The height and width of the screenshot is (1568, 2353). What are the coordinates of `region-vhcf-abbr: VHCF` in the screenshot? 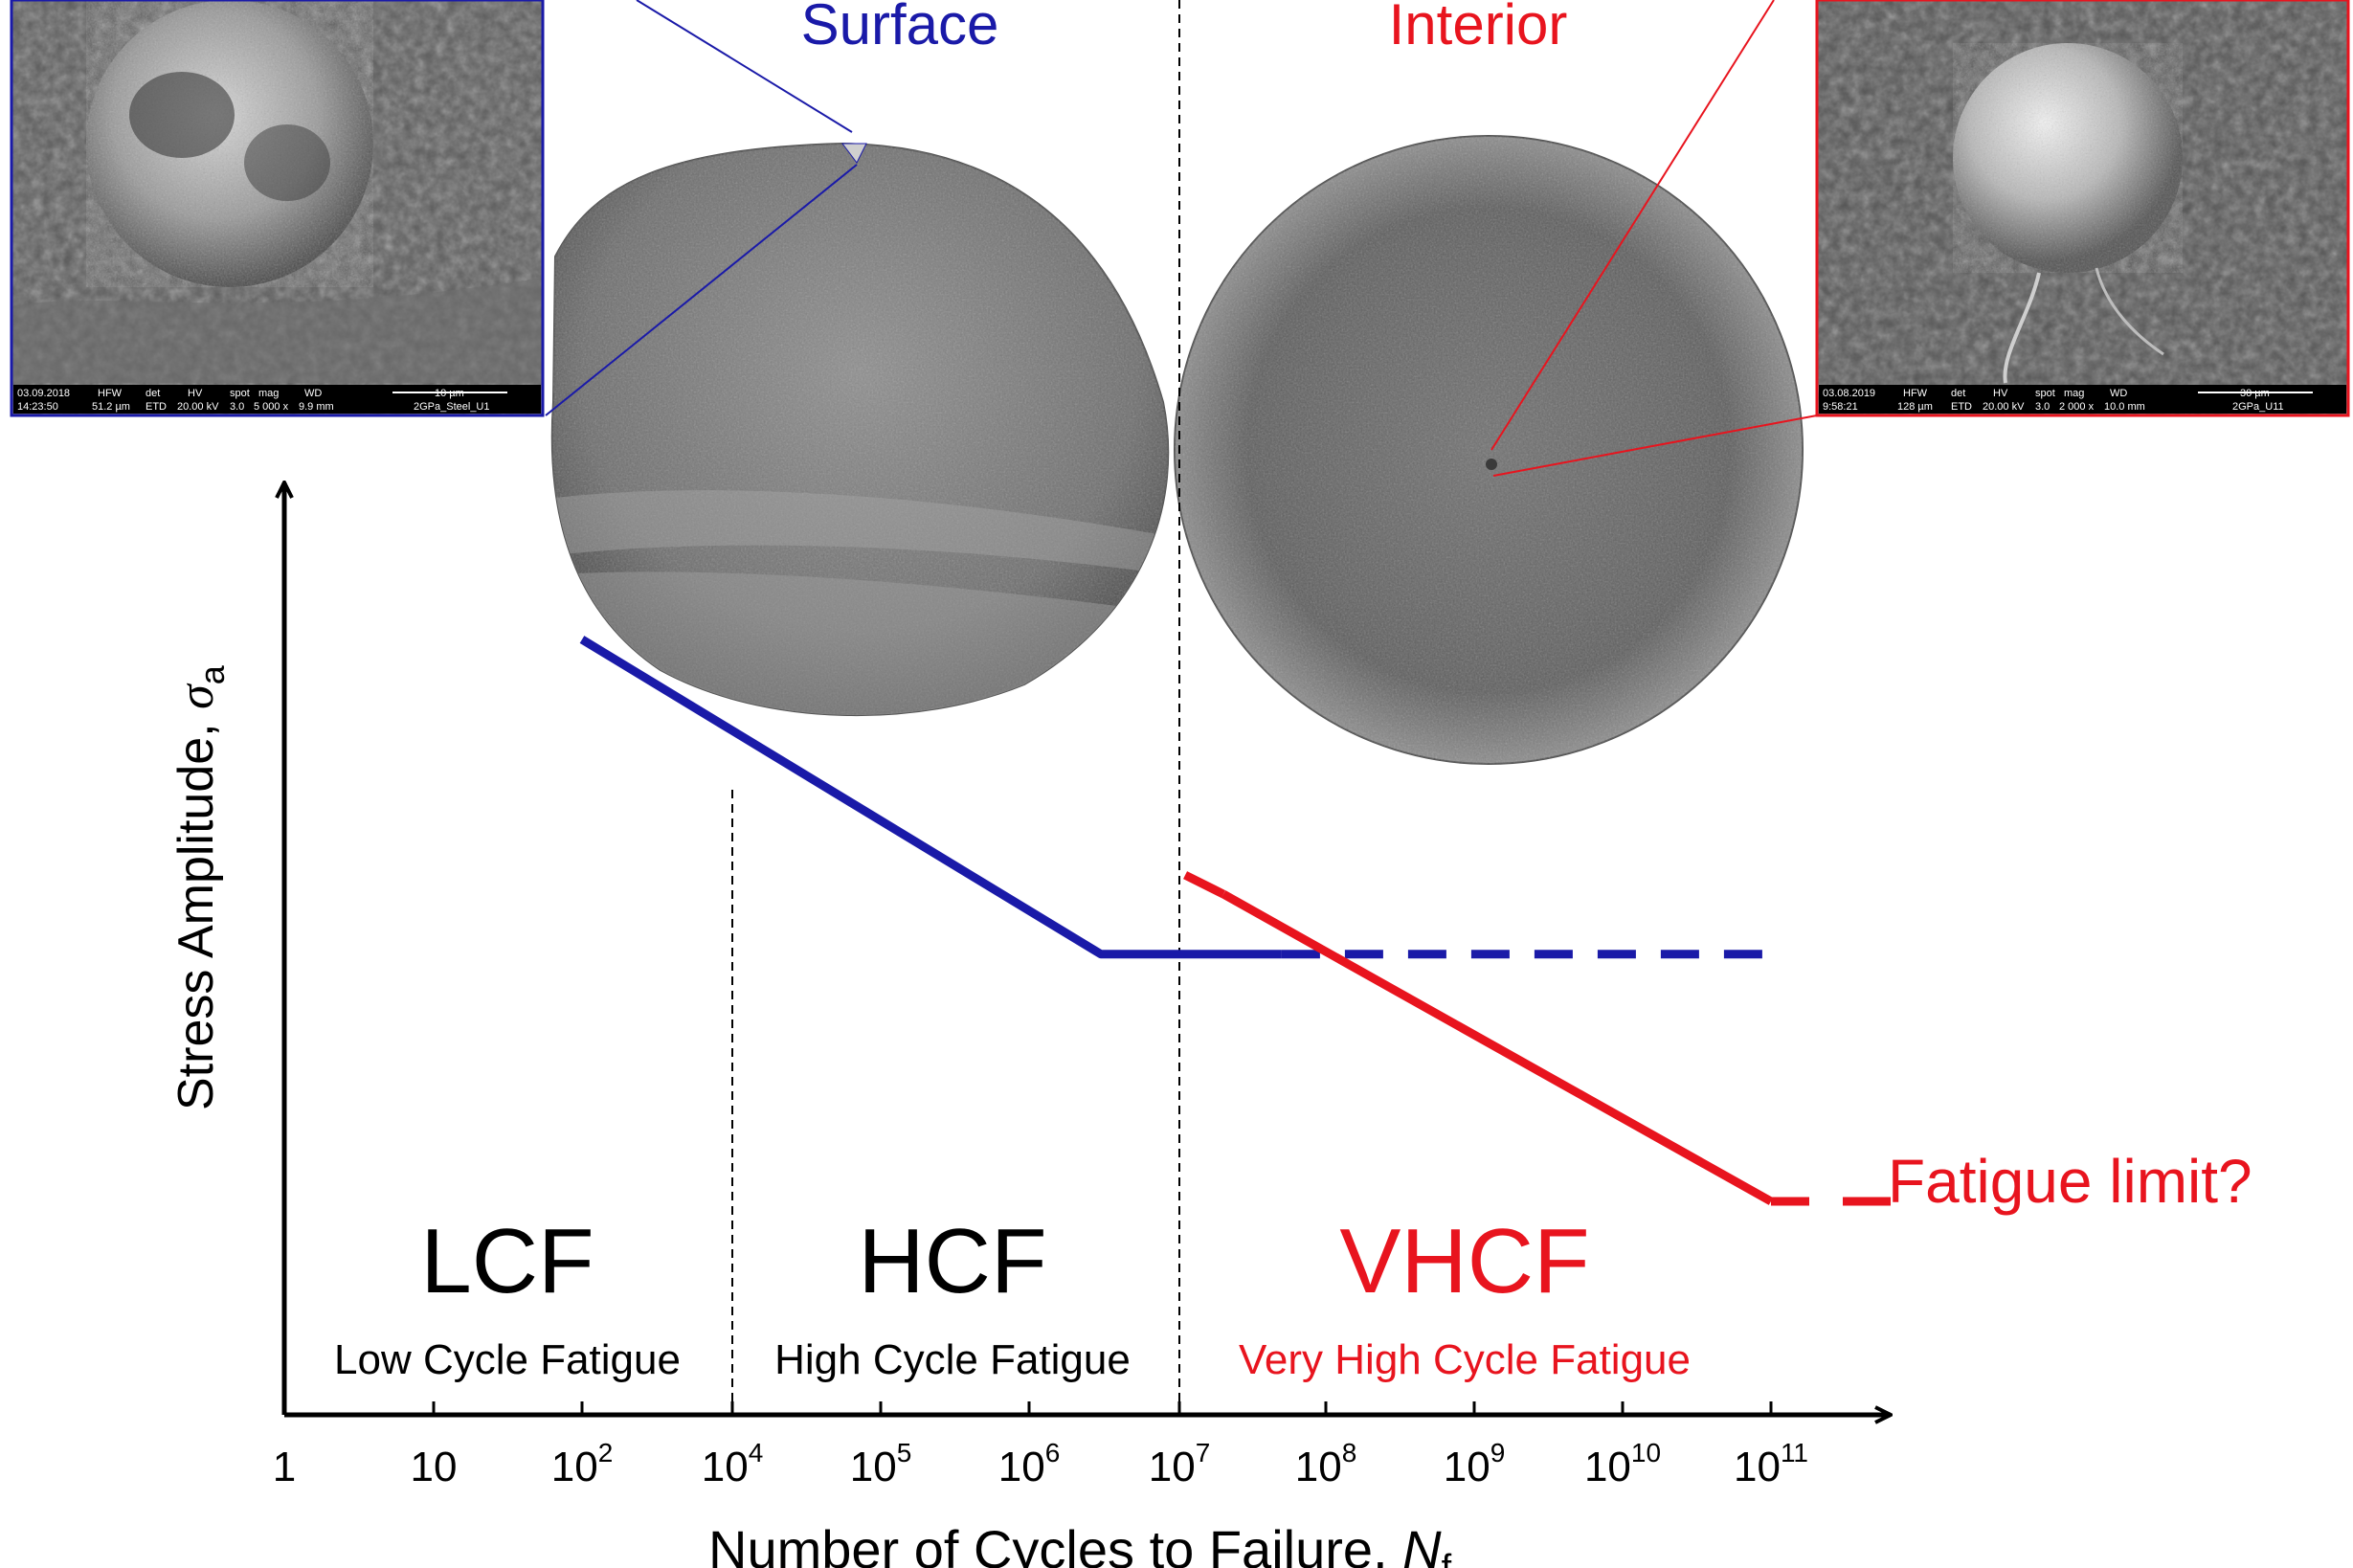 It's located at (1464, 1261).